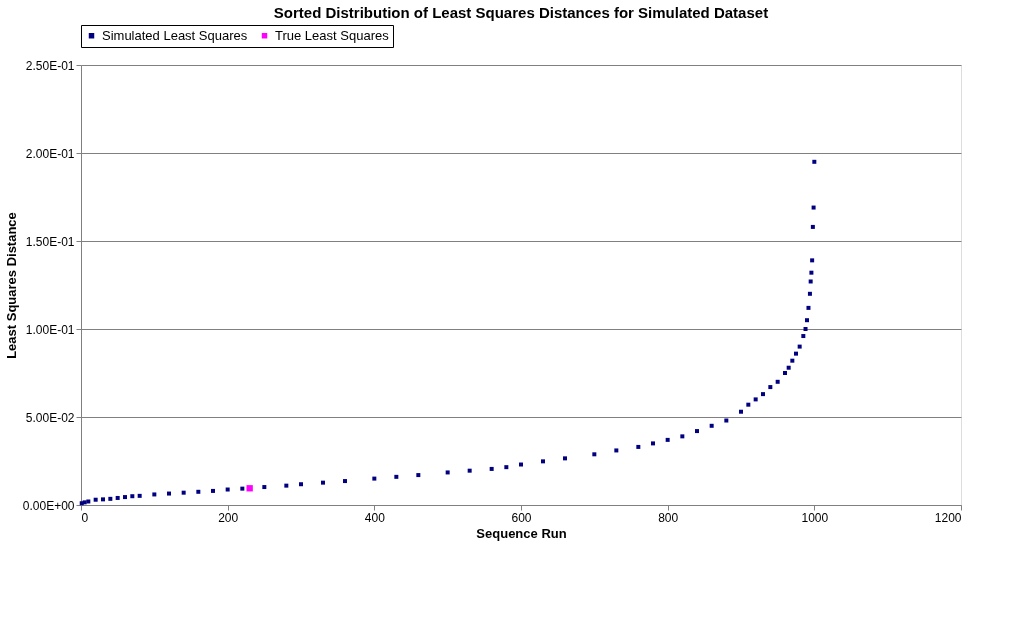  Describe the element at coordinates (50, 241) in the screenshot. I see `y-tick-label: 1.50E-01` at that location.